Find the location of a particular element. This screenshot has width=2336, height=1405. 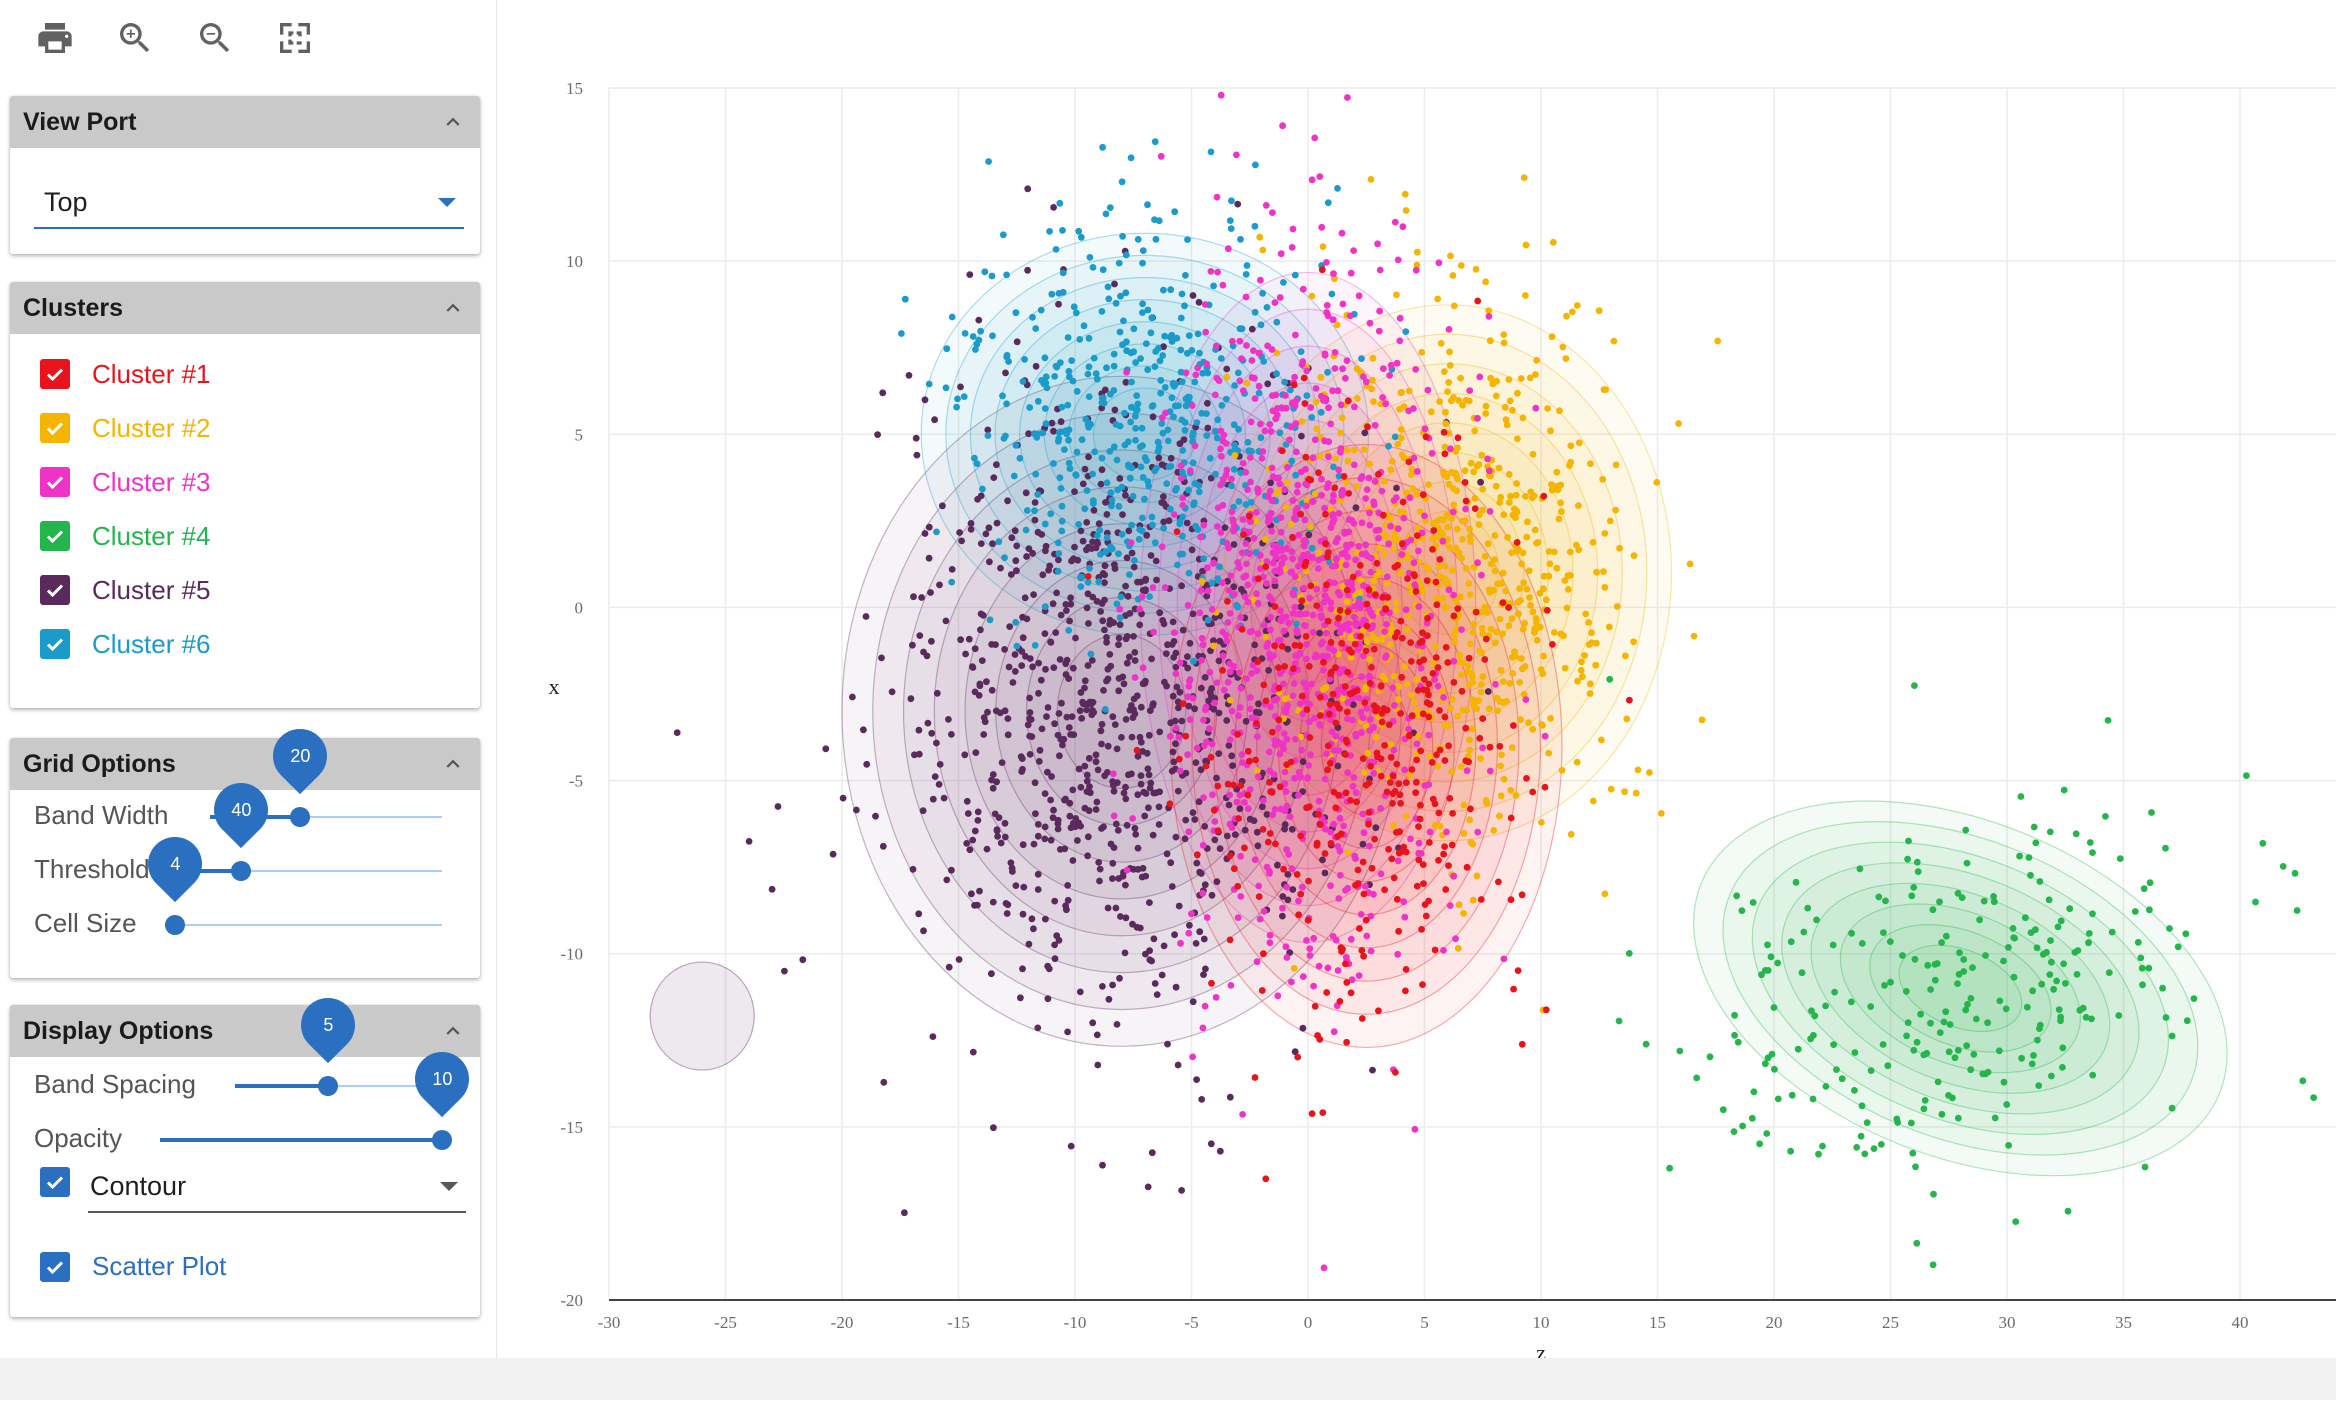

contour-checkbox is located at coordinates (55, 1182).